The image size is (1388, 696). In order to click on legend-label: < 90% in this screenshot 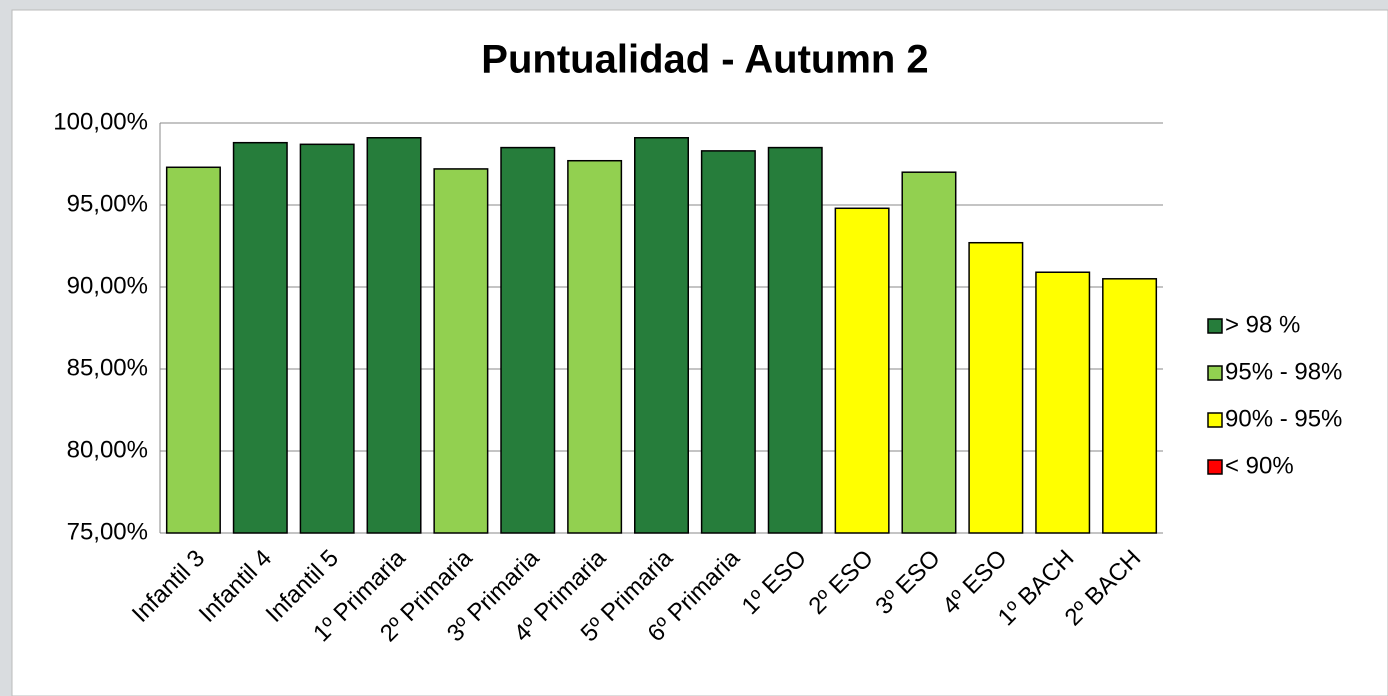, I will do `click(1259, 465)`.